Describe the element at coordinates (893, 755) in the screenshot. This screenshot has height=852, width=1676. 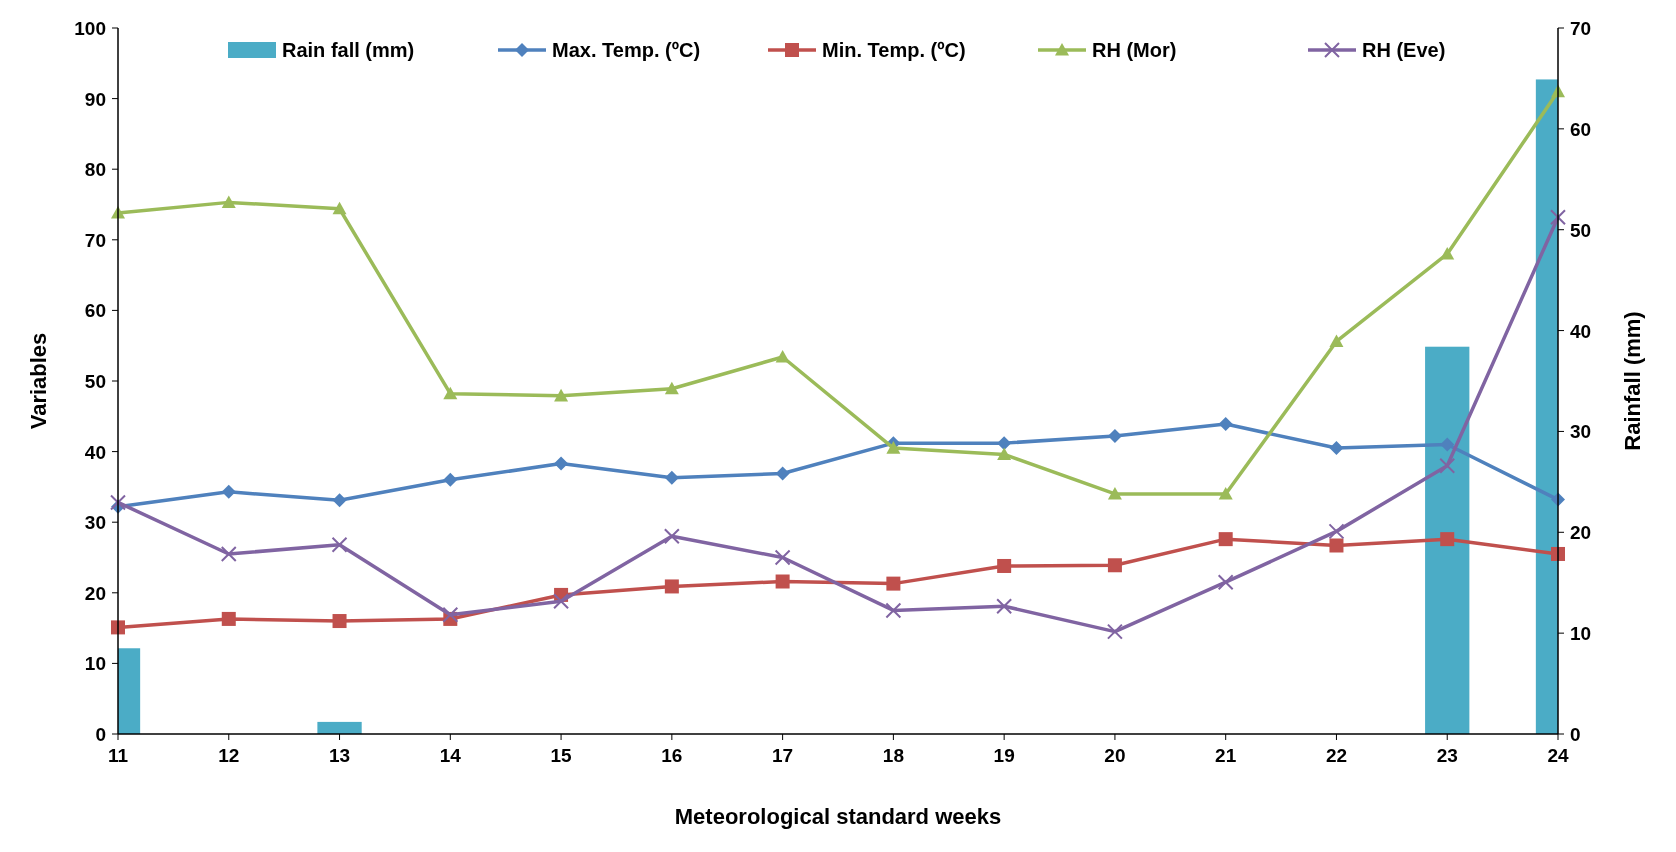
I see `x-tick-label: 18` at that location.